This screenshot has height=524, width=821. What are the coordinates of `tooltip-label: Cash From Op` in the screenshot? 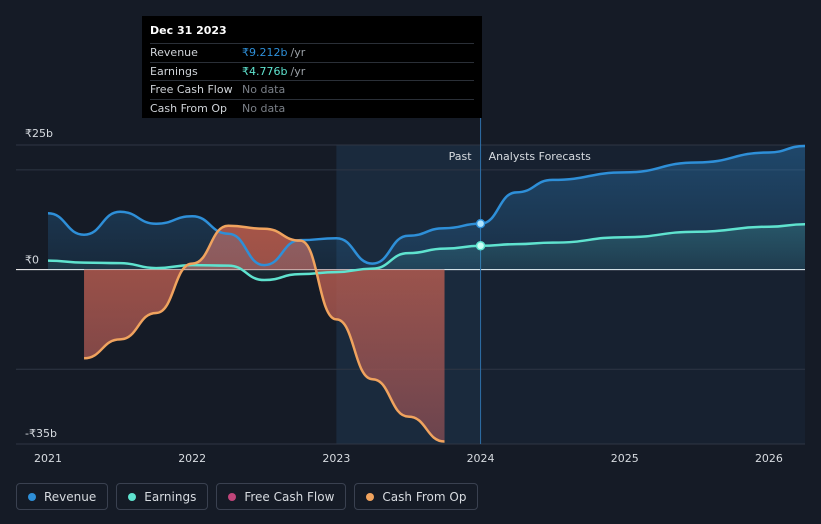 It's located at (189, 108).